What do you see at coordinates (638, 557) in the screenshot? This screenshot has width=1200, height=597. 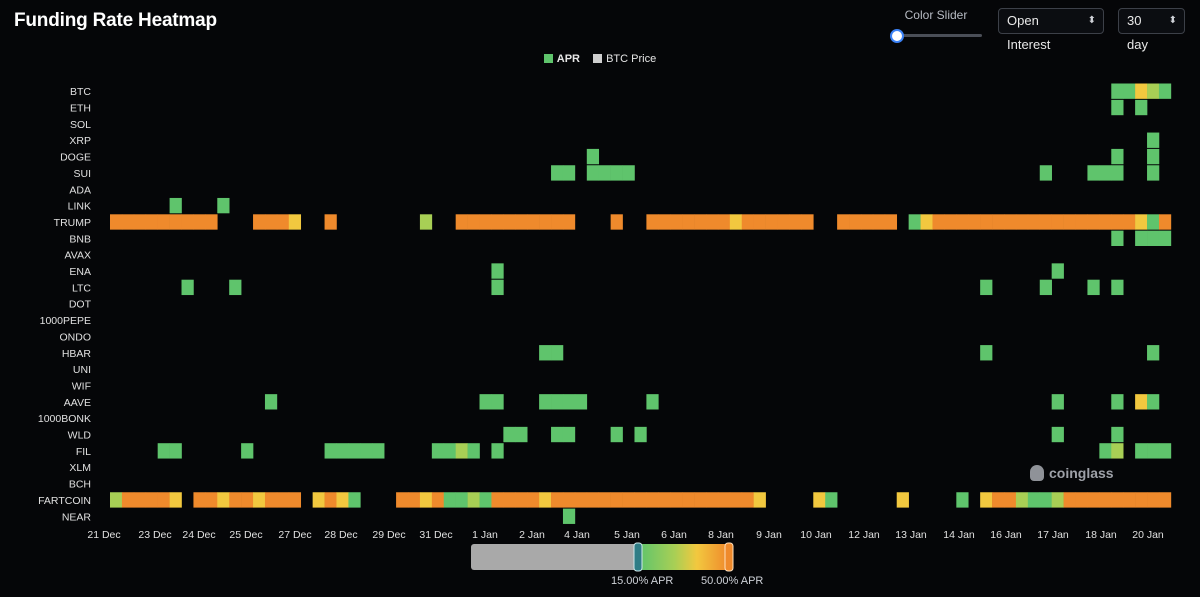 I see `scale-low-handle` at bounding box center [638, 557].